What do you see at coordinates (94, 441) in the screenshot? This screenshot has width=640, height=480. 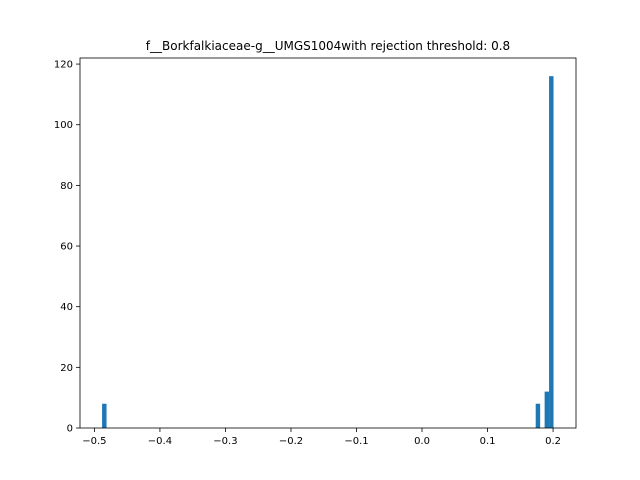 I see `x-tick-label: −0.5` at bounding box center [94, 441].